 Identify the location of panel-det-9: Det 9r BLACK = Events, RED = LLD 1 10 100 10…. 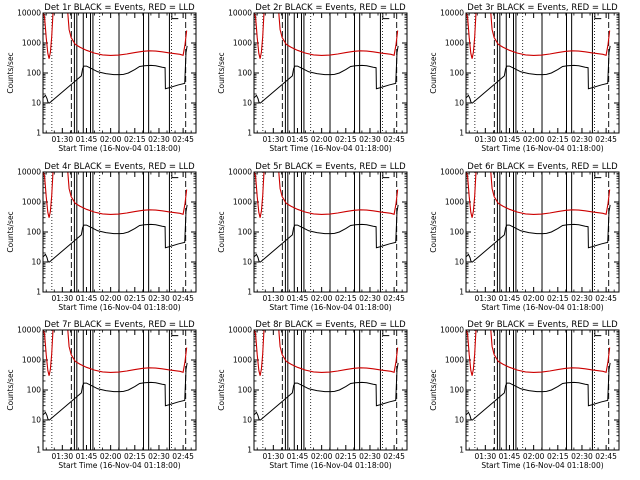
(524, 395).